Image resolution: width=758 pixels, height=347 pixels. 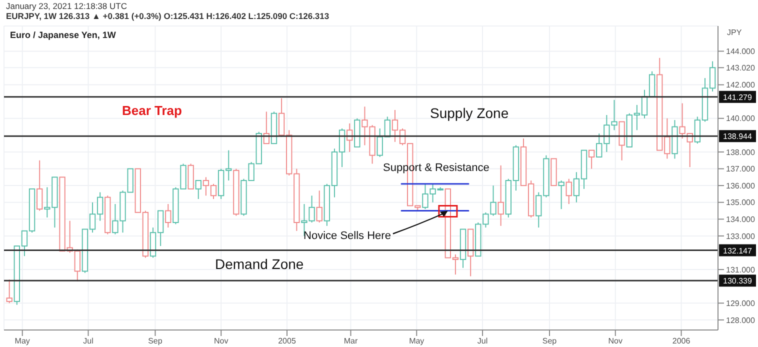 I want to click on y-tick-label: 142.000, so click(x=741, y=85).